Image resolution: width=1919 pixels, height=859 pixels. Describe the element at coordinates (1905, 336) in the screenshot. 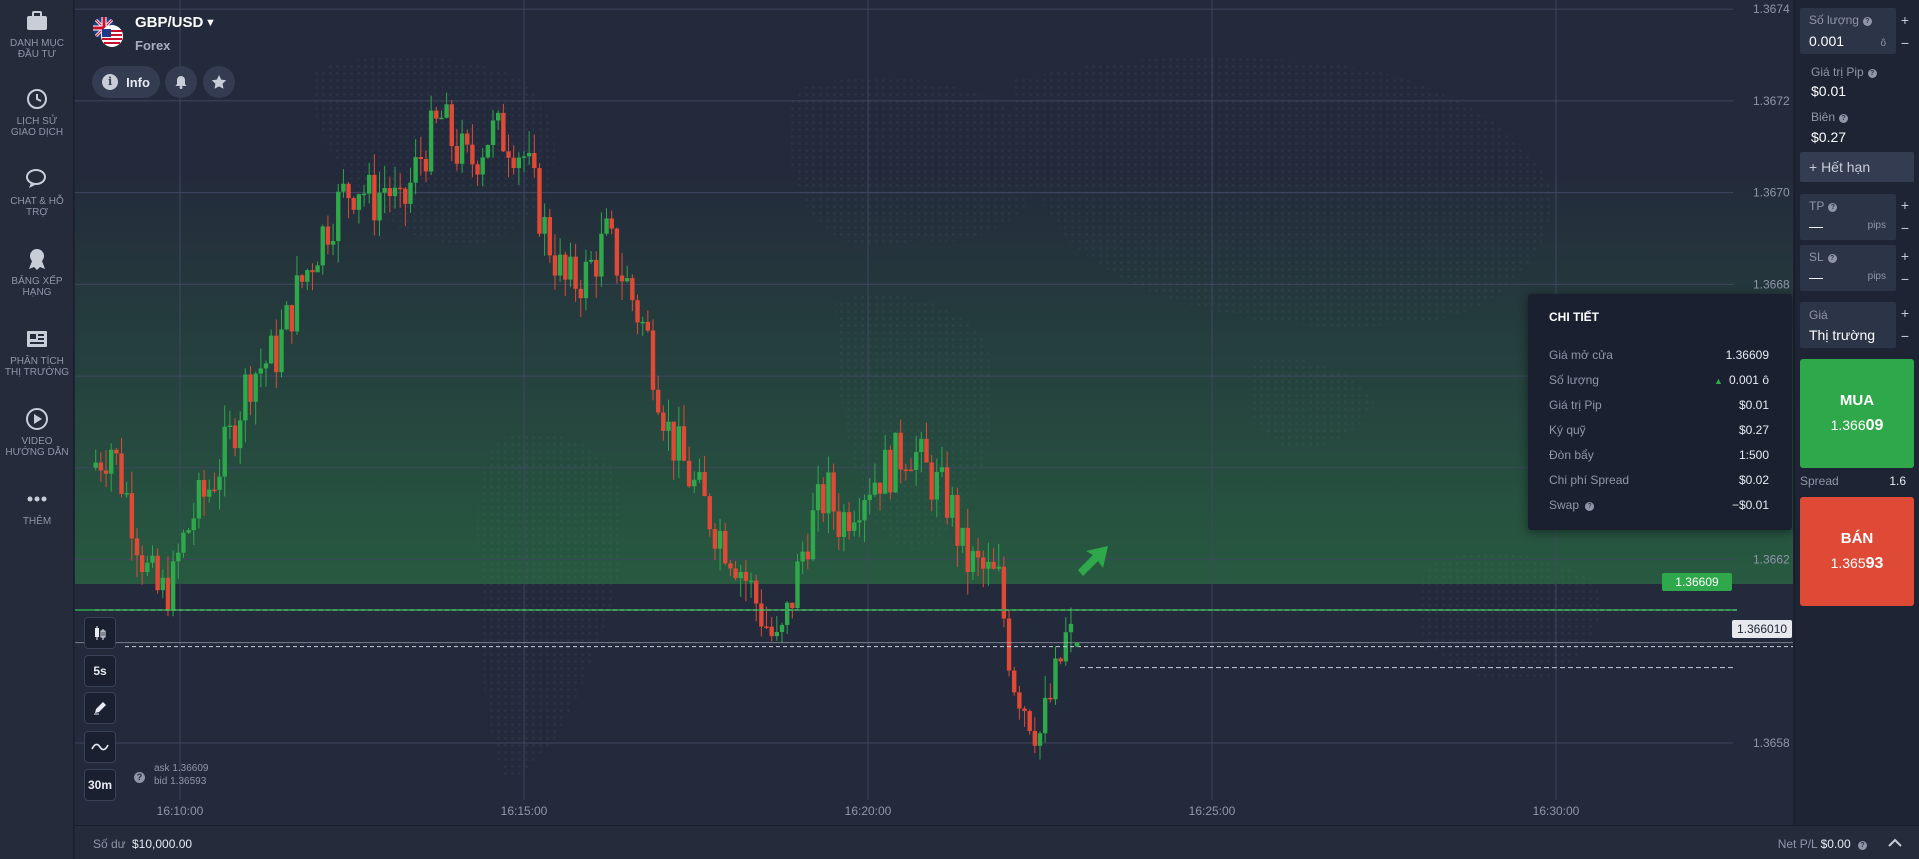

I see `price-decrease-button: −` at that location.